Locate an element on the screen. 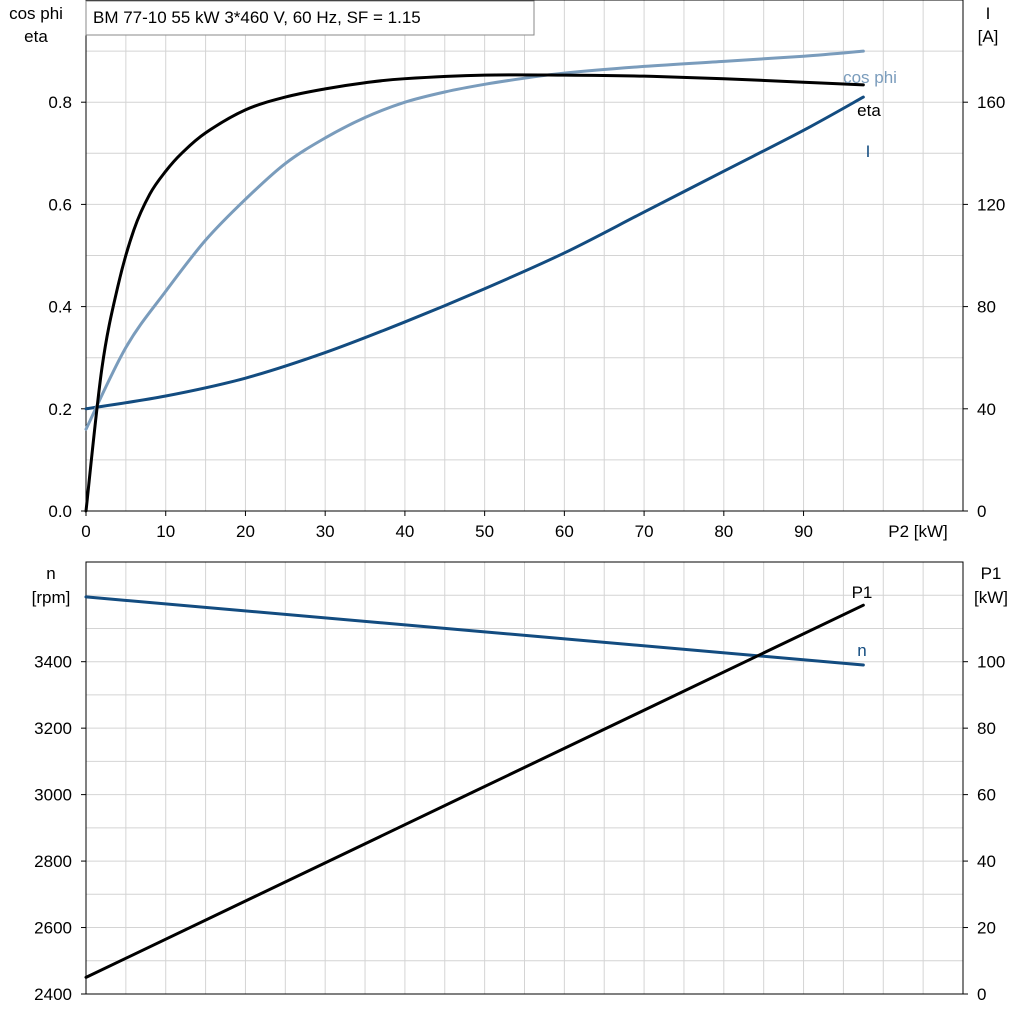  lower-right-tick-label: 40 is located at coordinates (986, 861).